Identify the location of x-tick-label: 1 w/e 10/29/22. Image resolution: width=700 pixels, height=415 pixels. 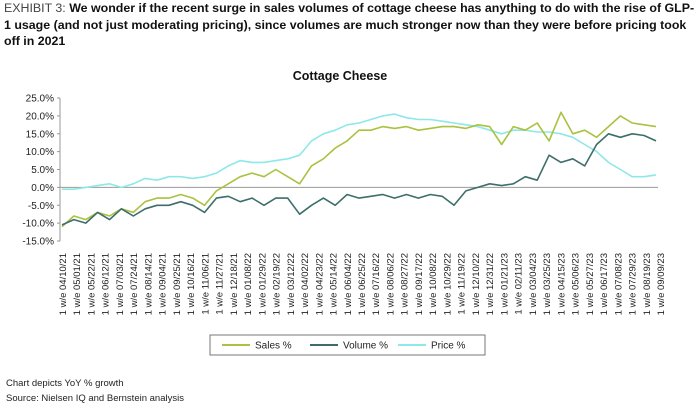
(447, 284).